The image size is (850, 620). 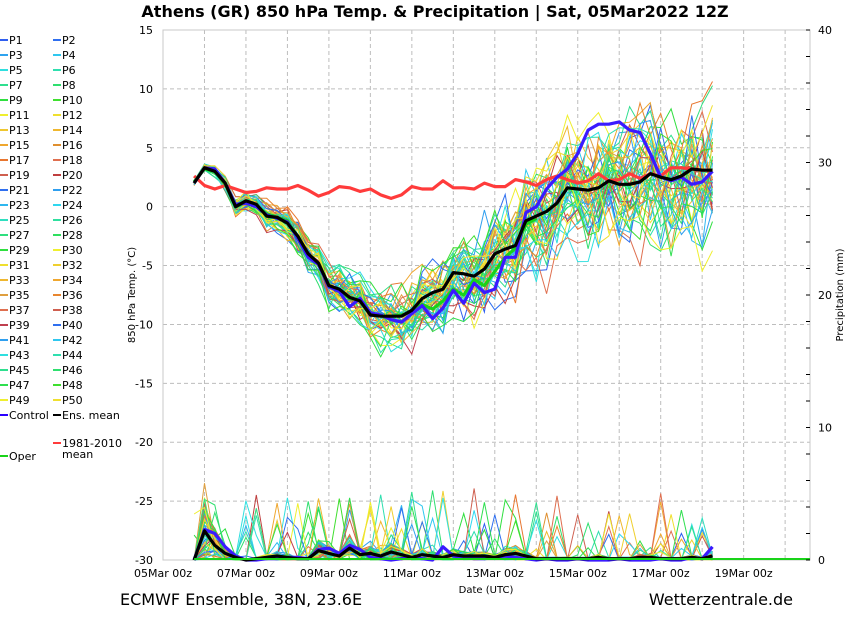 What do you see at coordinates (825, 295) in the screenshot?
I see `y2-tick-label: 20` at bounding box center [825, 295].